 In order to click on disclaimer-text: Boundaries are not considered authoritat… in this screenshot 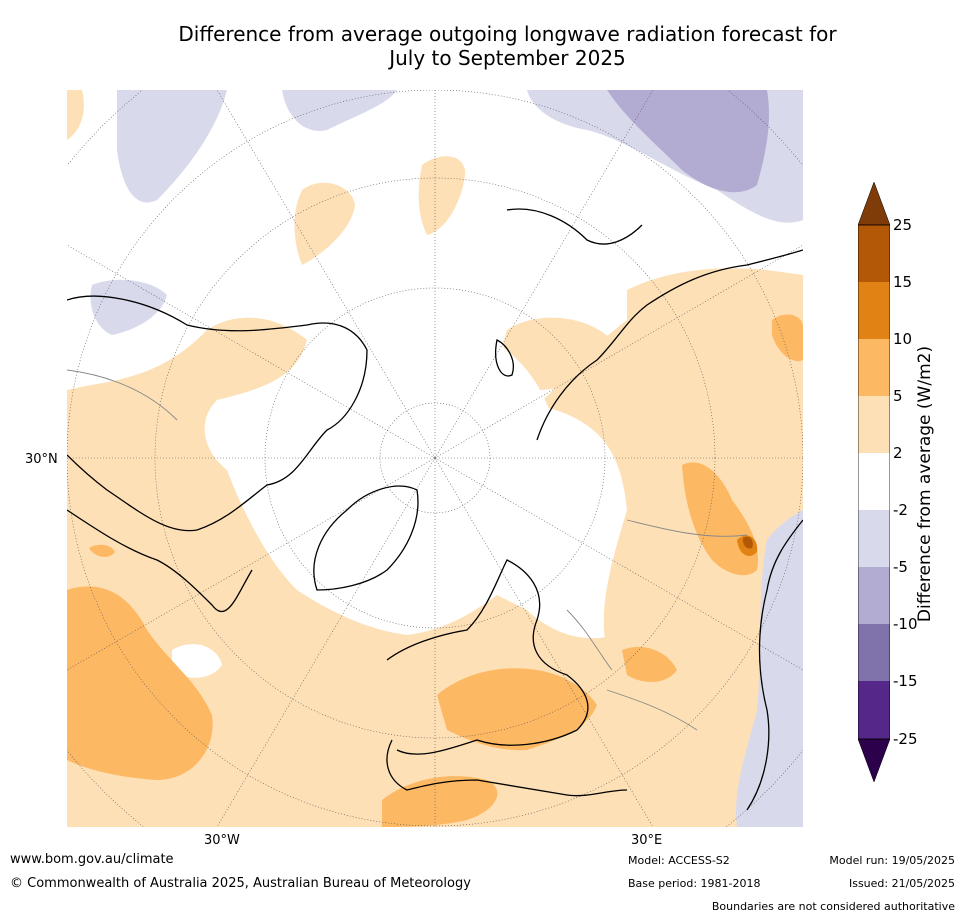, I will do `click(833, 906)`.